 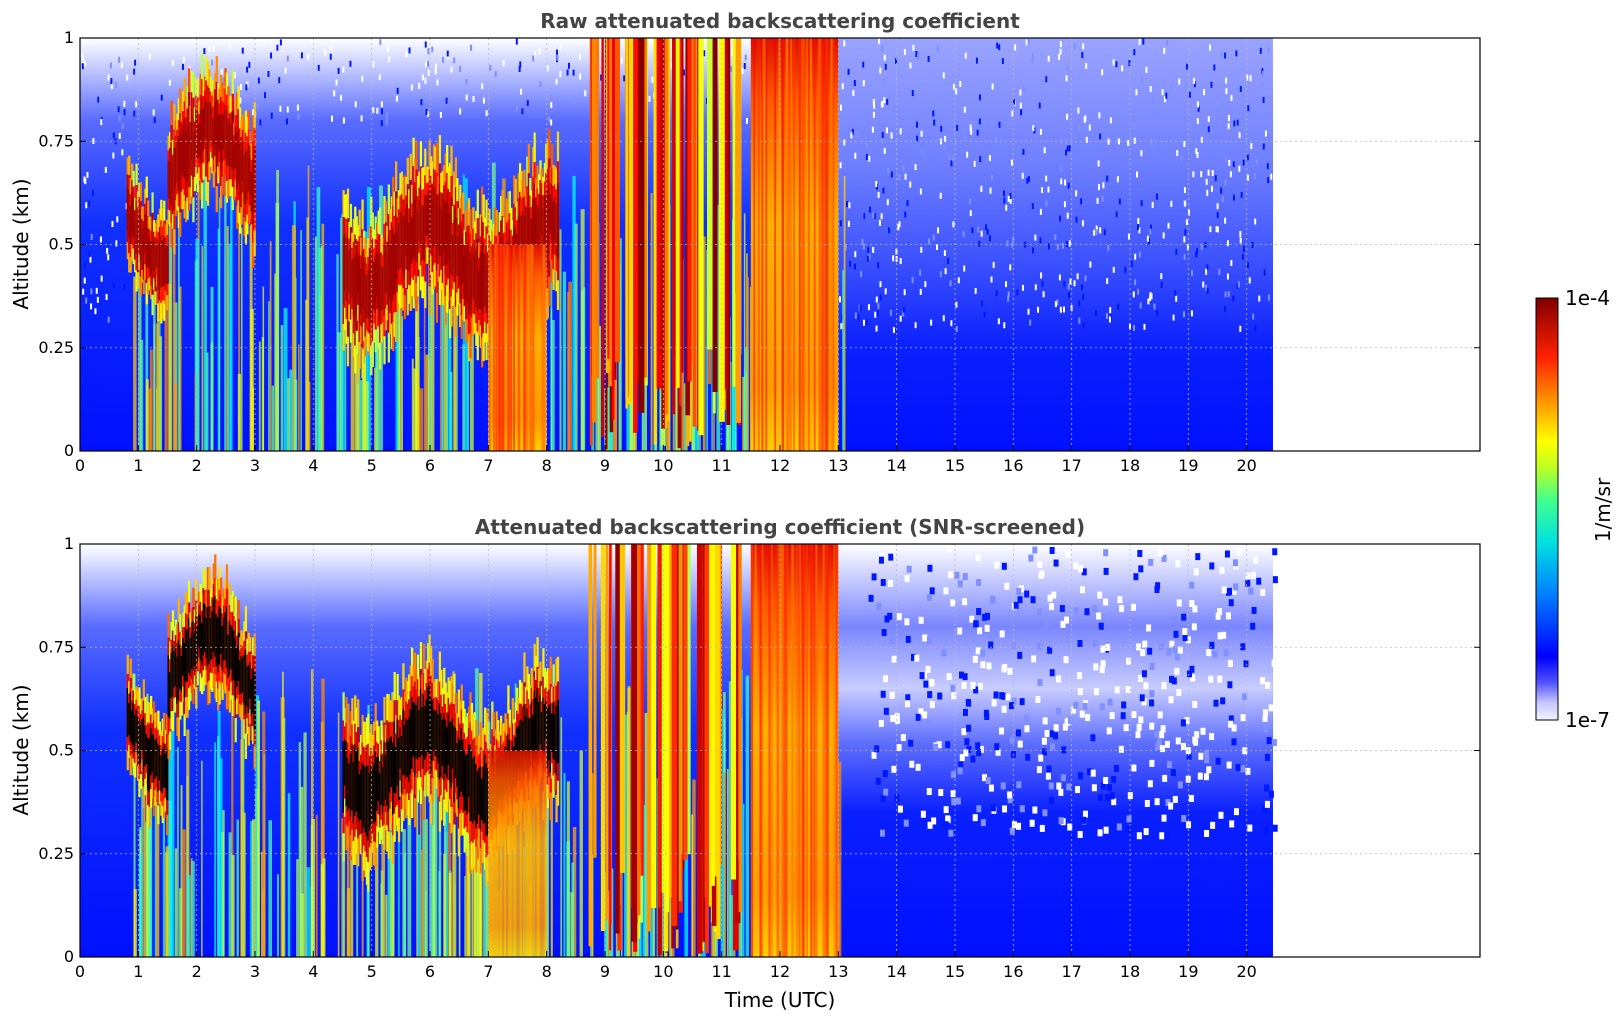 I want to click on x-tick-label: 1, so click(x=138, y=971).